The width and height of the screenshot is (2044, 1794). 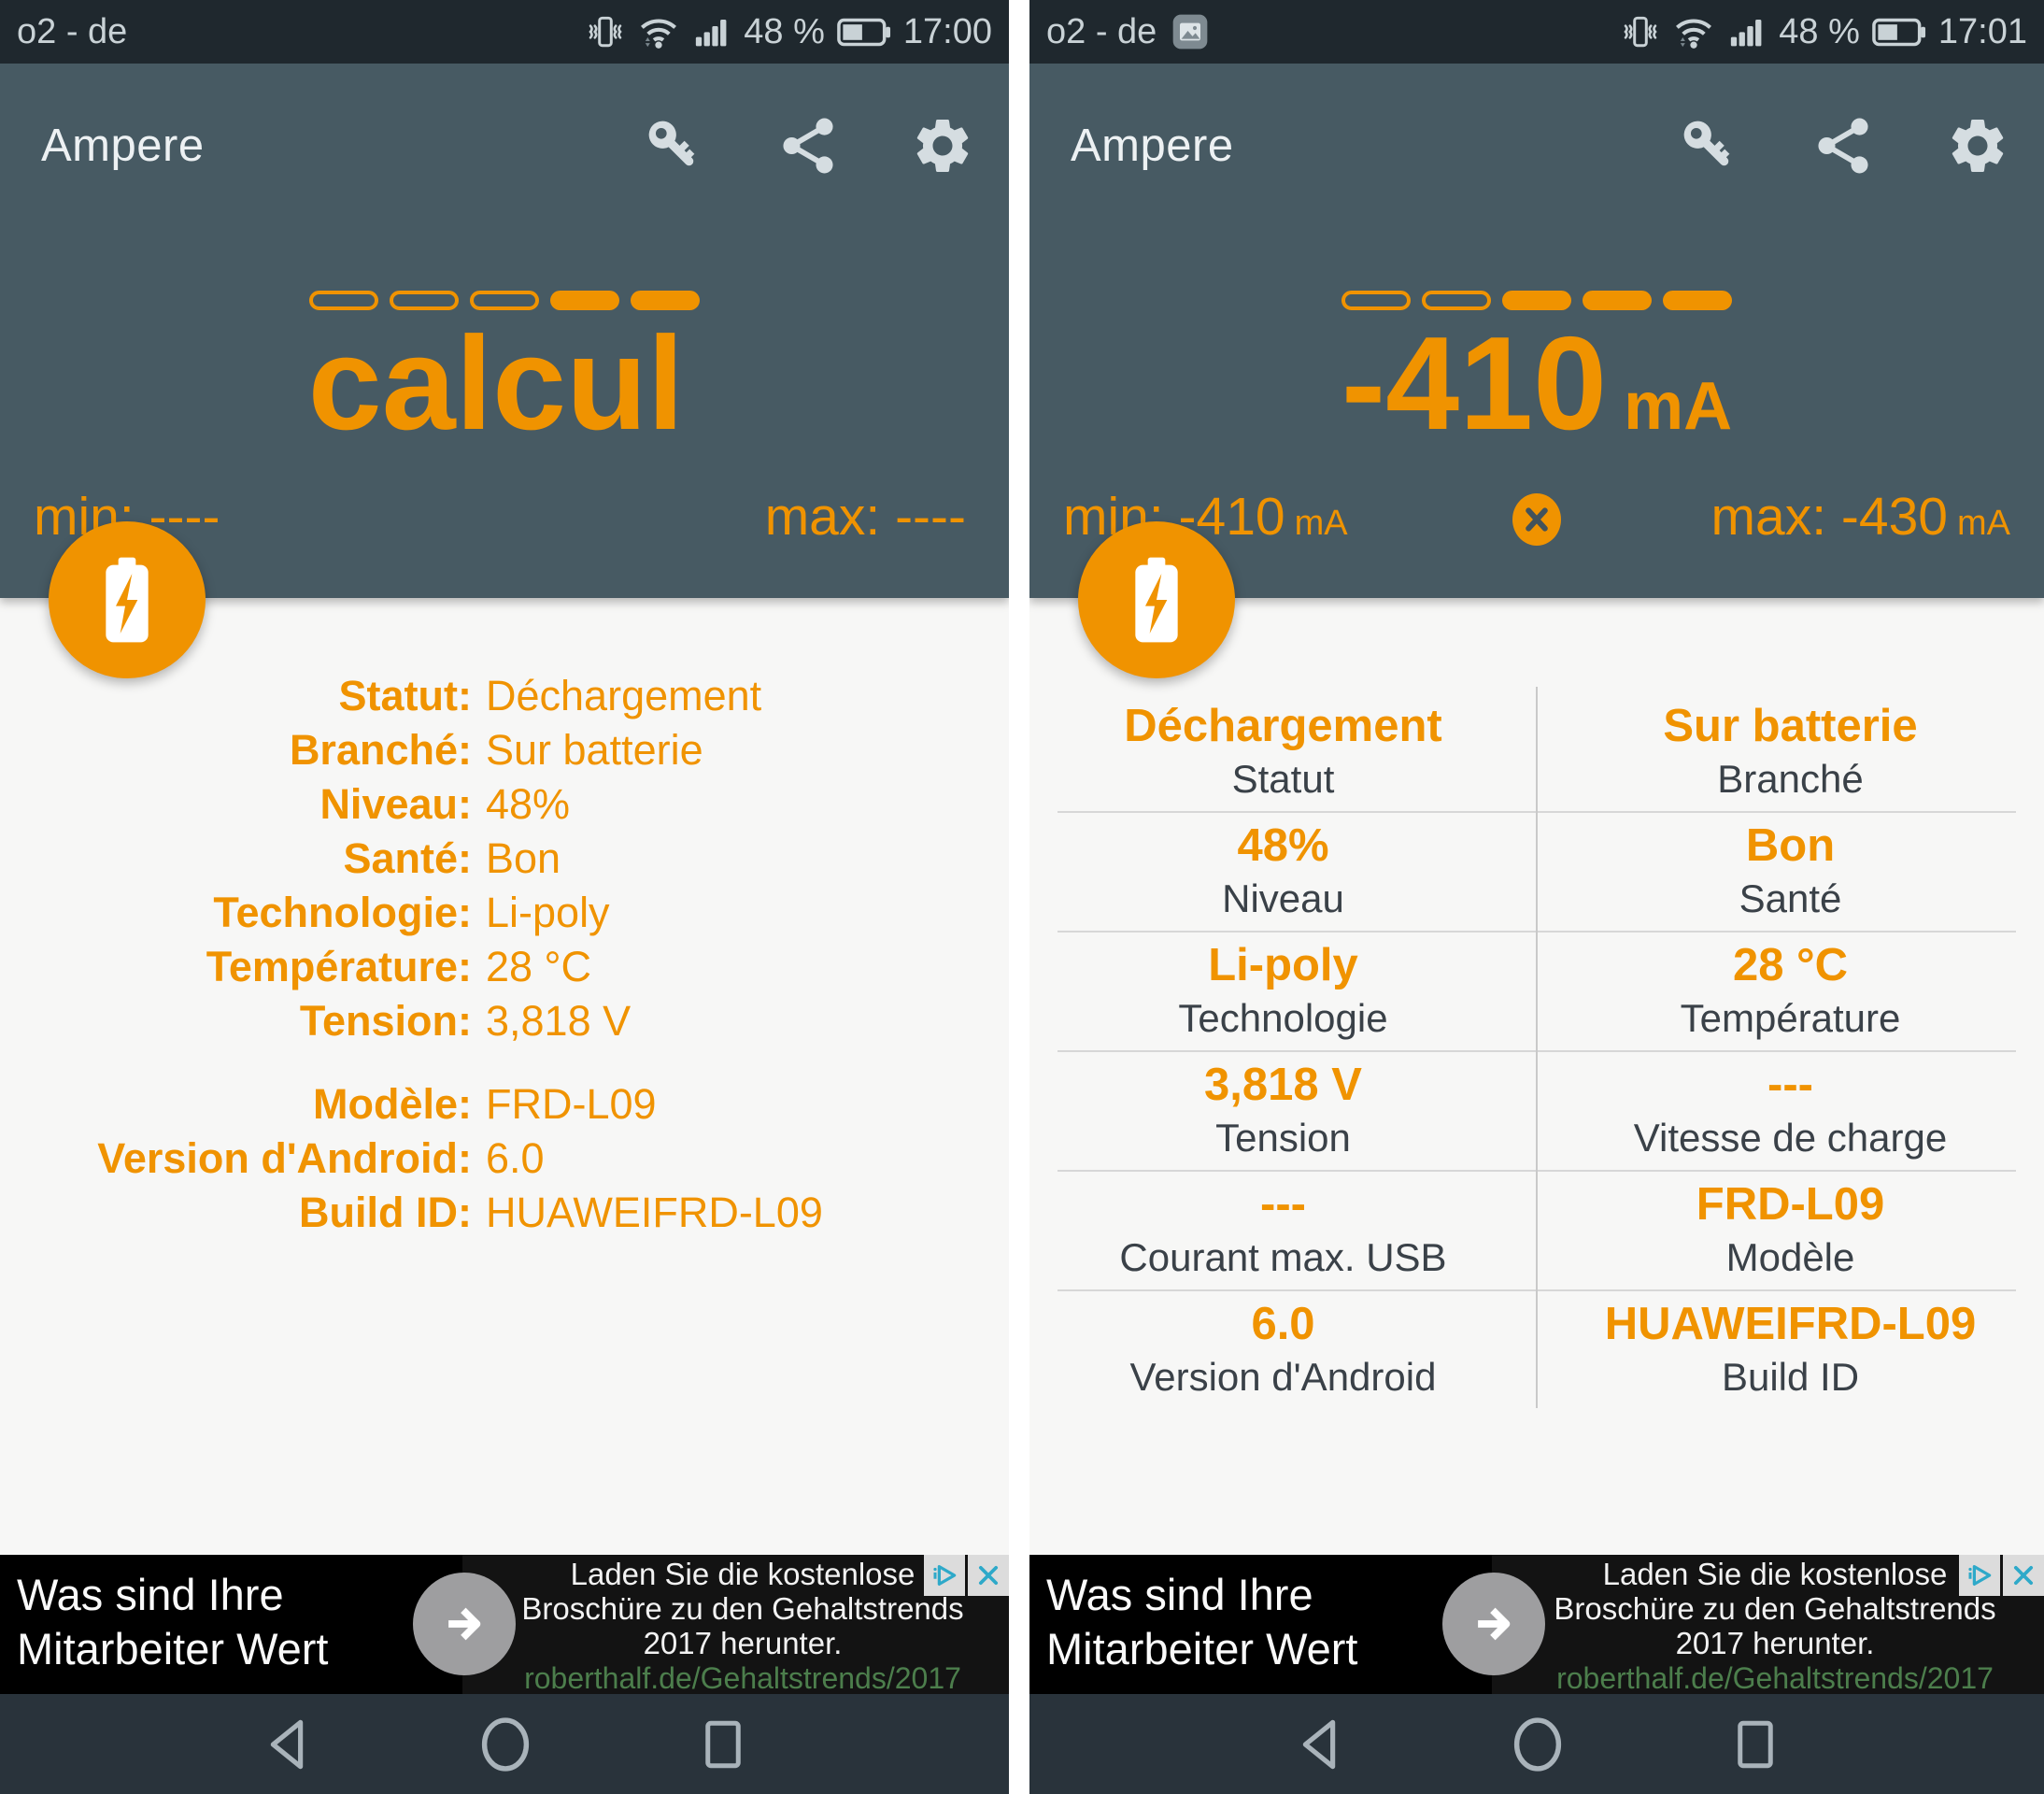 What do you see at coordinates (561, 1212) in the screenshot?
I see `info-row: Build ID: HUAWEIFRD-L09` at bounding box center [561, 1212].